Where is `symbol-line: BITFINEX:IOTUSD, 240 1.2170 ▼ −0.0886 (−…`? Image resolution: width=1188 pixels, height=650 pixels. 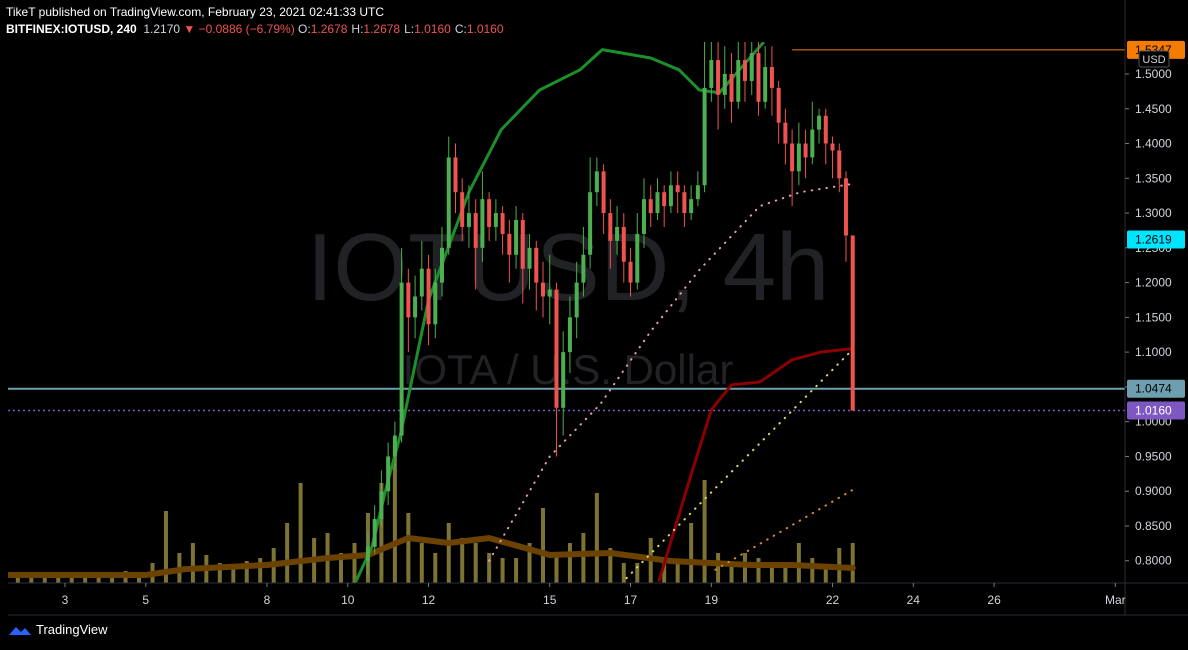
symbol-line: BITFINEX:IOTUSD, 240 1.2170 ▼ −0.0886 (−… is located at coordinates (257, 29).